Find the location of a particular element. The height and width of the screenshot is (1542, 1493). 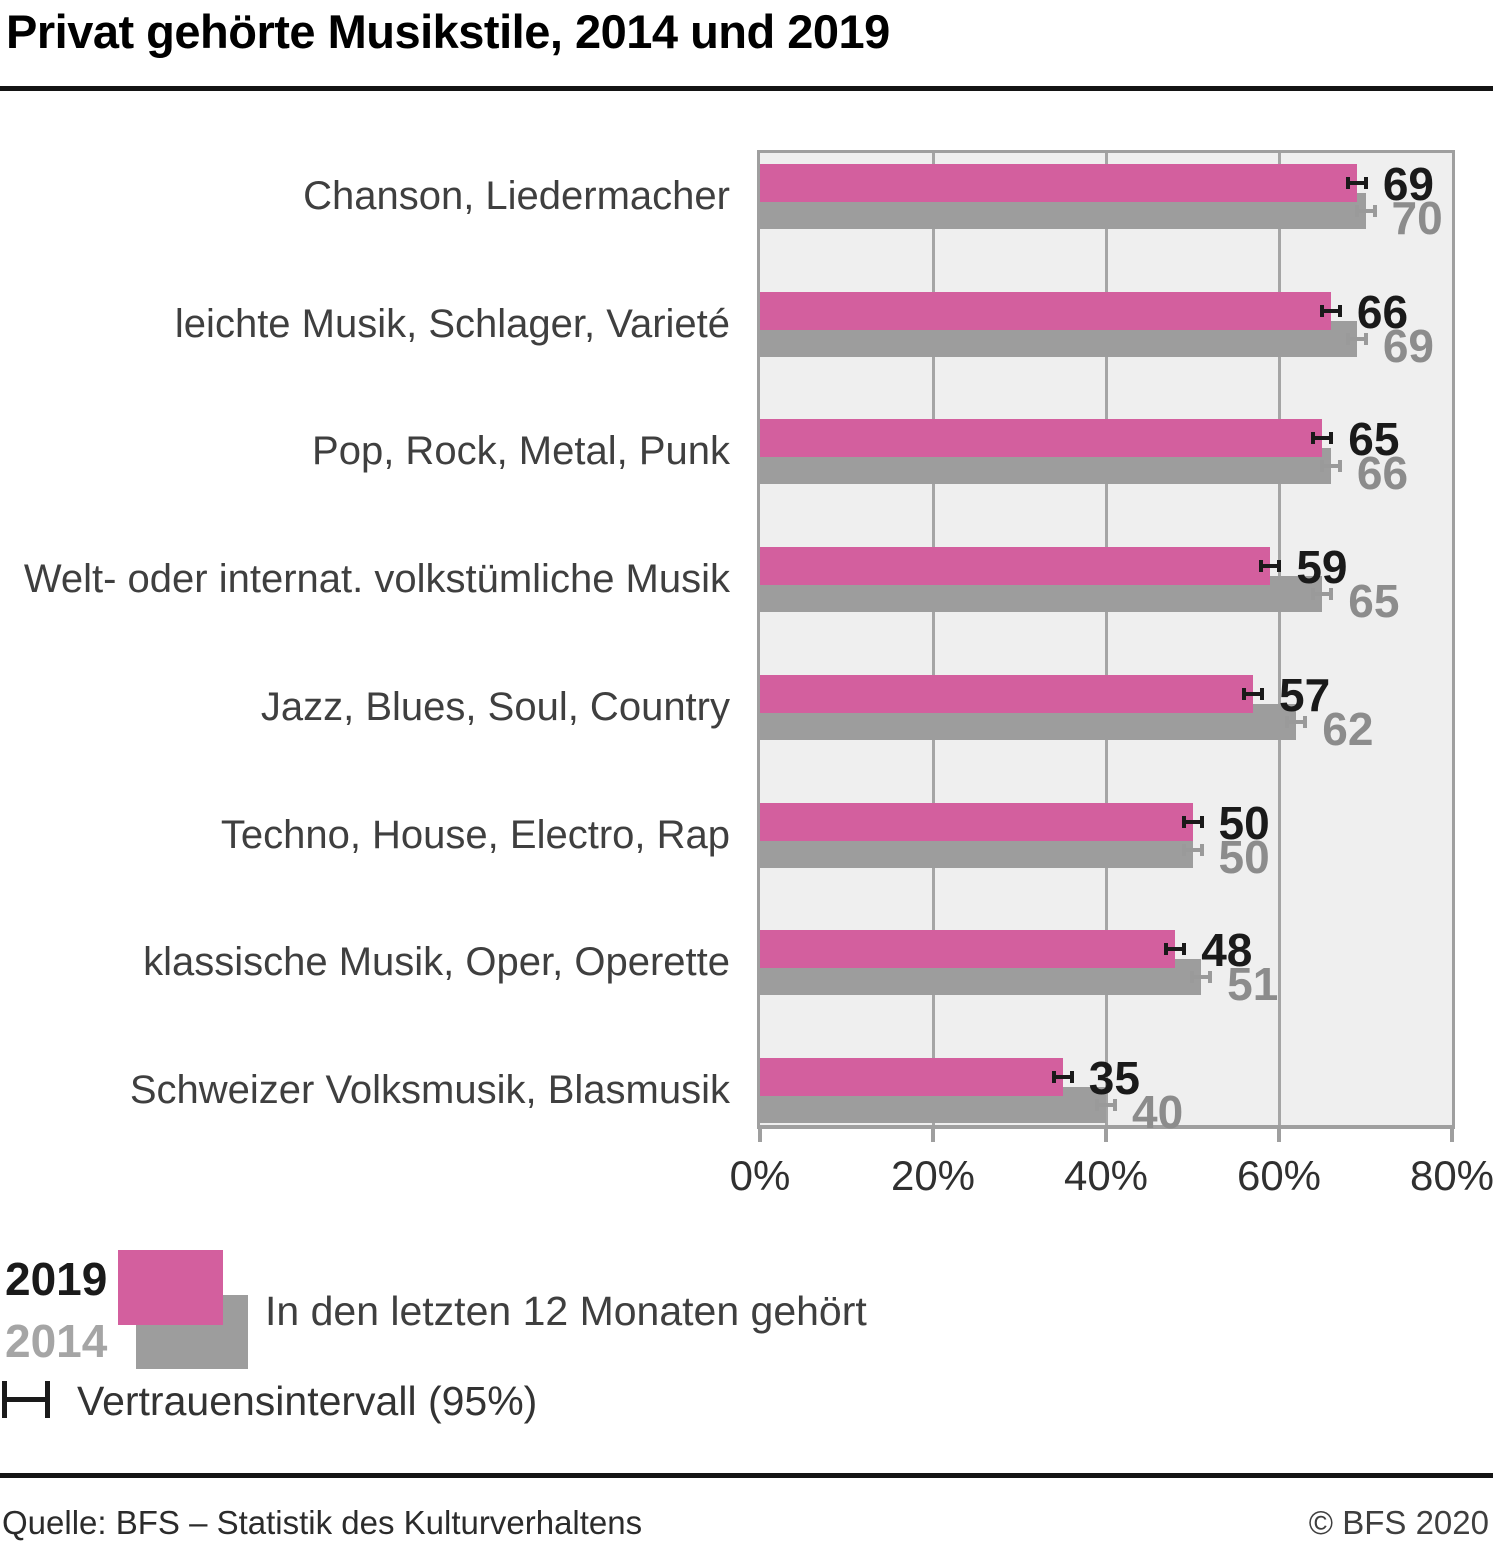

category-label: klassische Musik, Oper, Operette is located at coordinates (436, 962).